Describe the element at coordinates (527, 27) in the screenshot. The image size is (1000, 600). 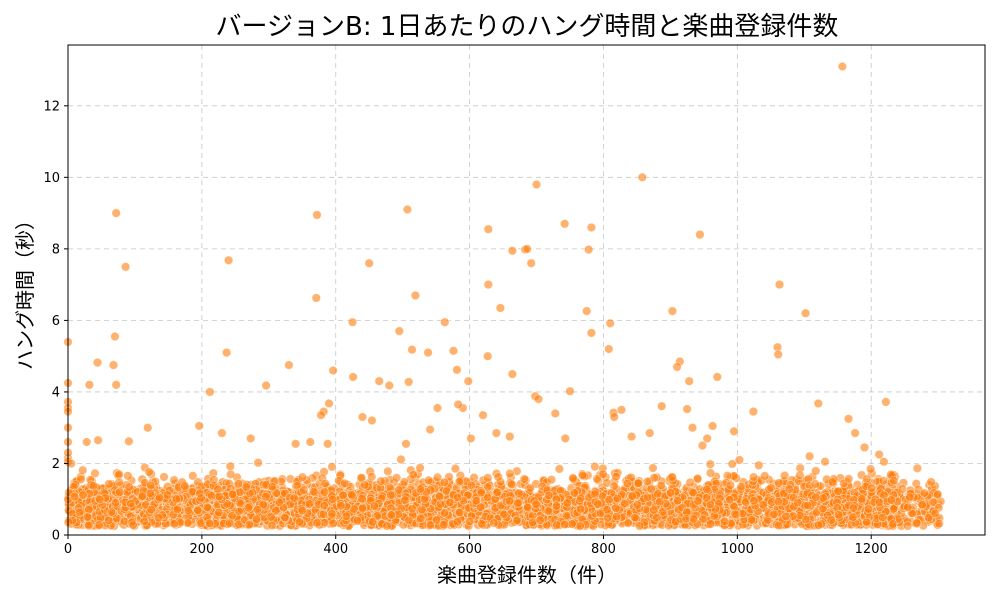
I see `chart-title: バージョンB: 1日あたりのハング時間と楽曲登録件数` at that location.